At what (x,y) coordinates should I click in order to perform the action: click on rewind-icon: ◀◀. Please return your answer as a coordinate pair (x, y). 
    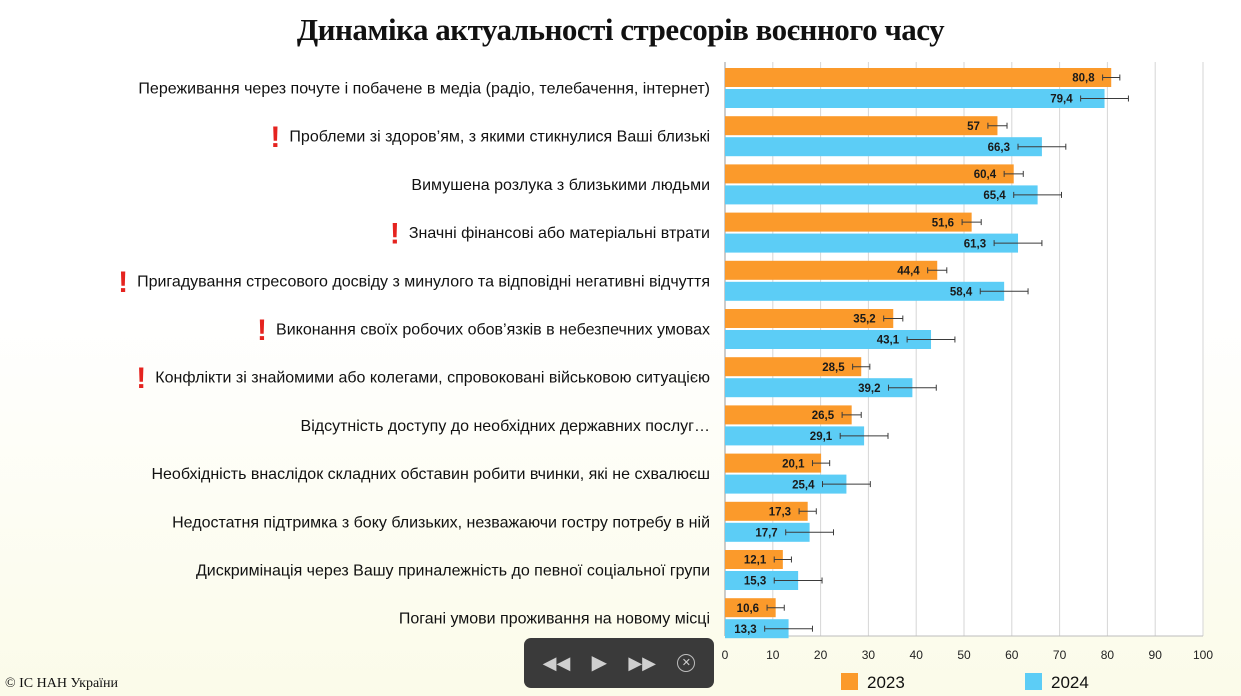
    Looking at the image, I should click on (556, 663).